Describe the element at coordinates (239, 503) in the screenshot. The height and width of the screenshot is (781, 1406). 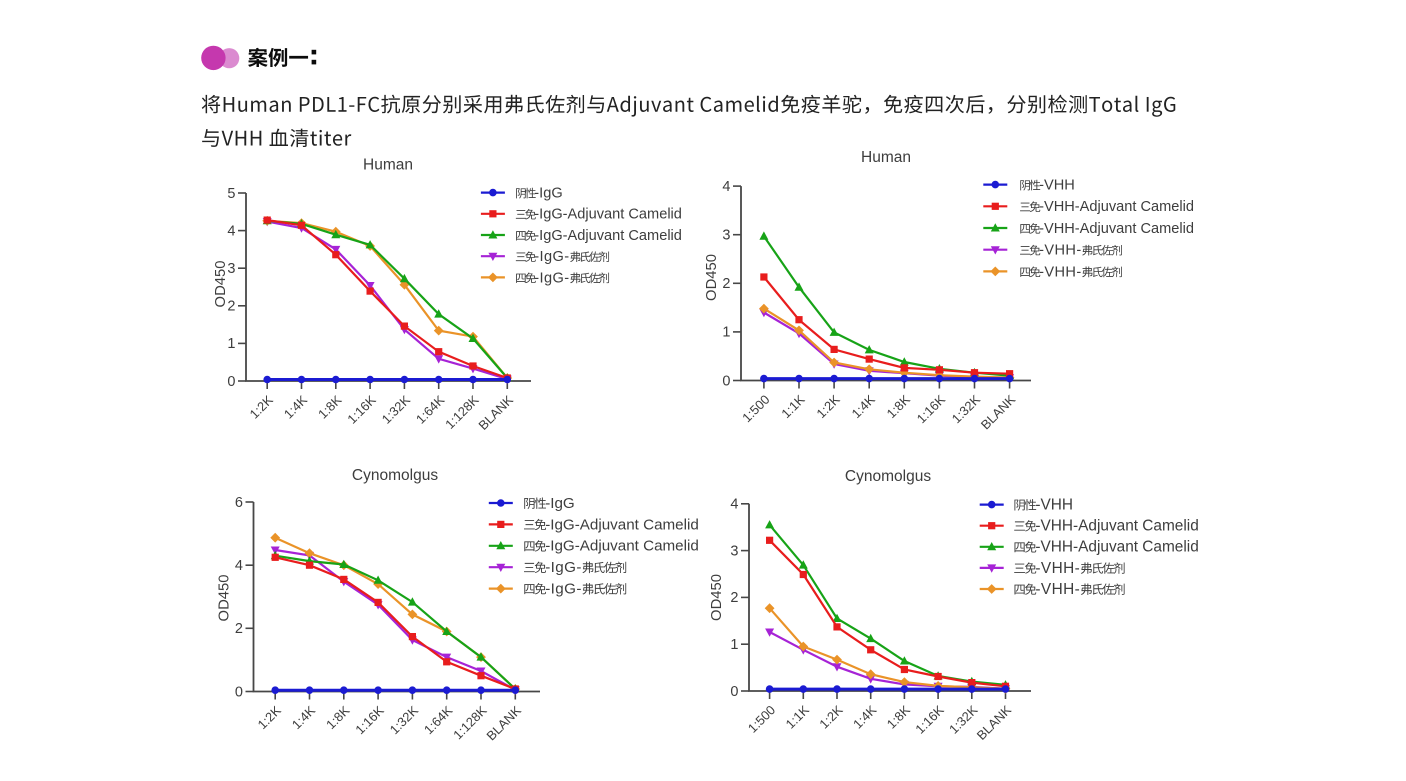
I see `svg-text: 6` at that location.